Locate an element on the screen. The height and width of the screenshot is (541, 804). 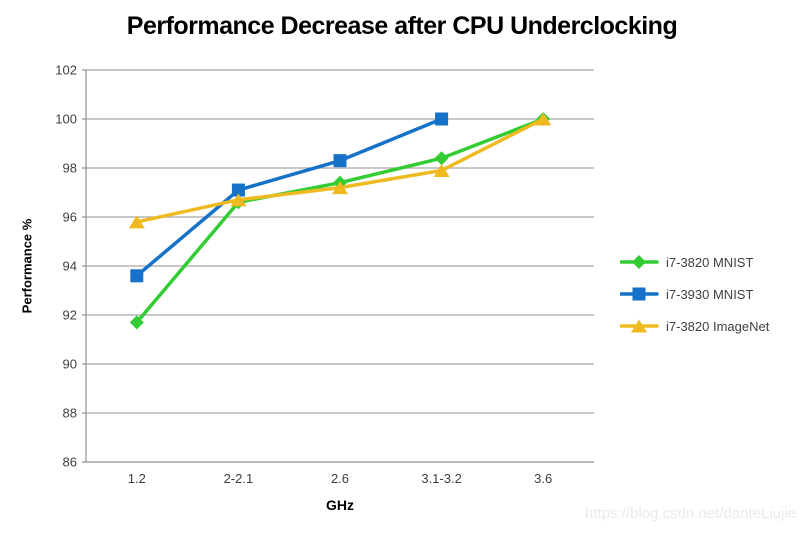
legend-item: i7-3930 MNIST is located at coordinates (694, 294).